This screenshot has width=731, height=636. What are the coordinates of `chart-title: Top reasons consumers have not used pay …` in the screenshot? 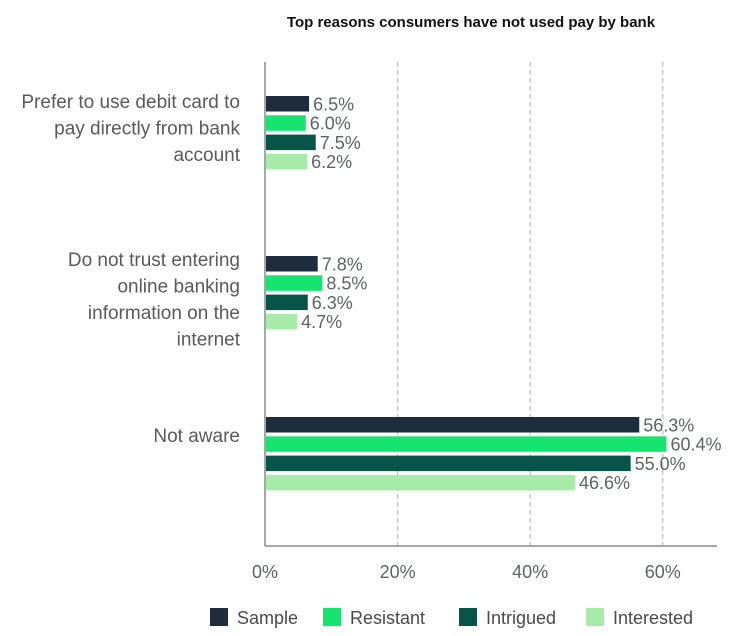 It's located at (471, 22).